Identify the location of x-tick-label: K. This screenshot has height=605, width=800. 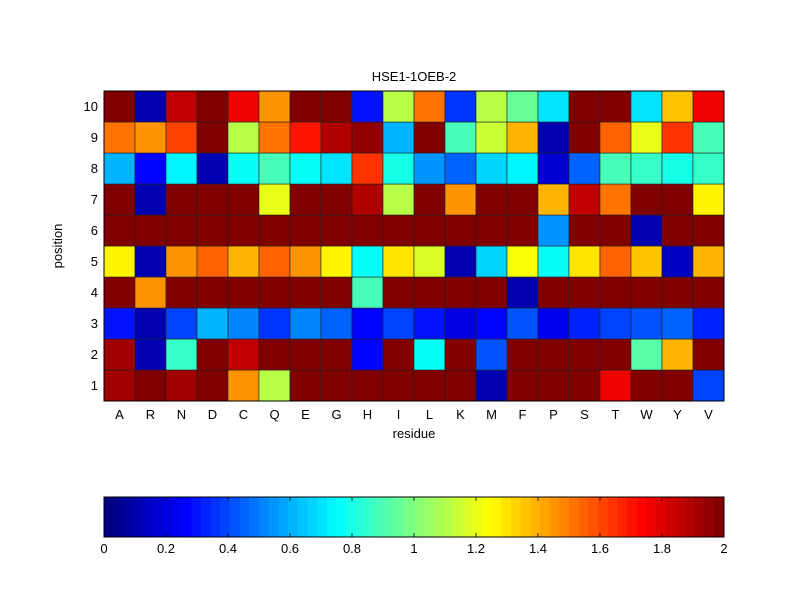
(460, 414).